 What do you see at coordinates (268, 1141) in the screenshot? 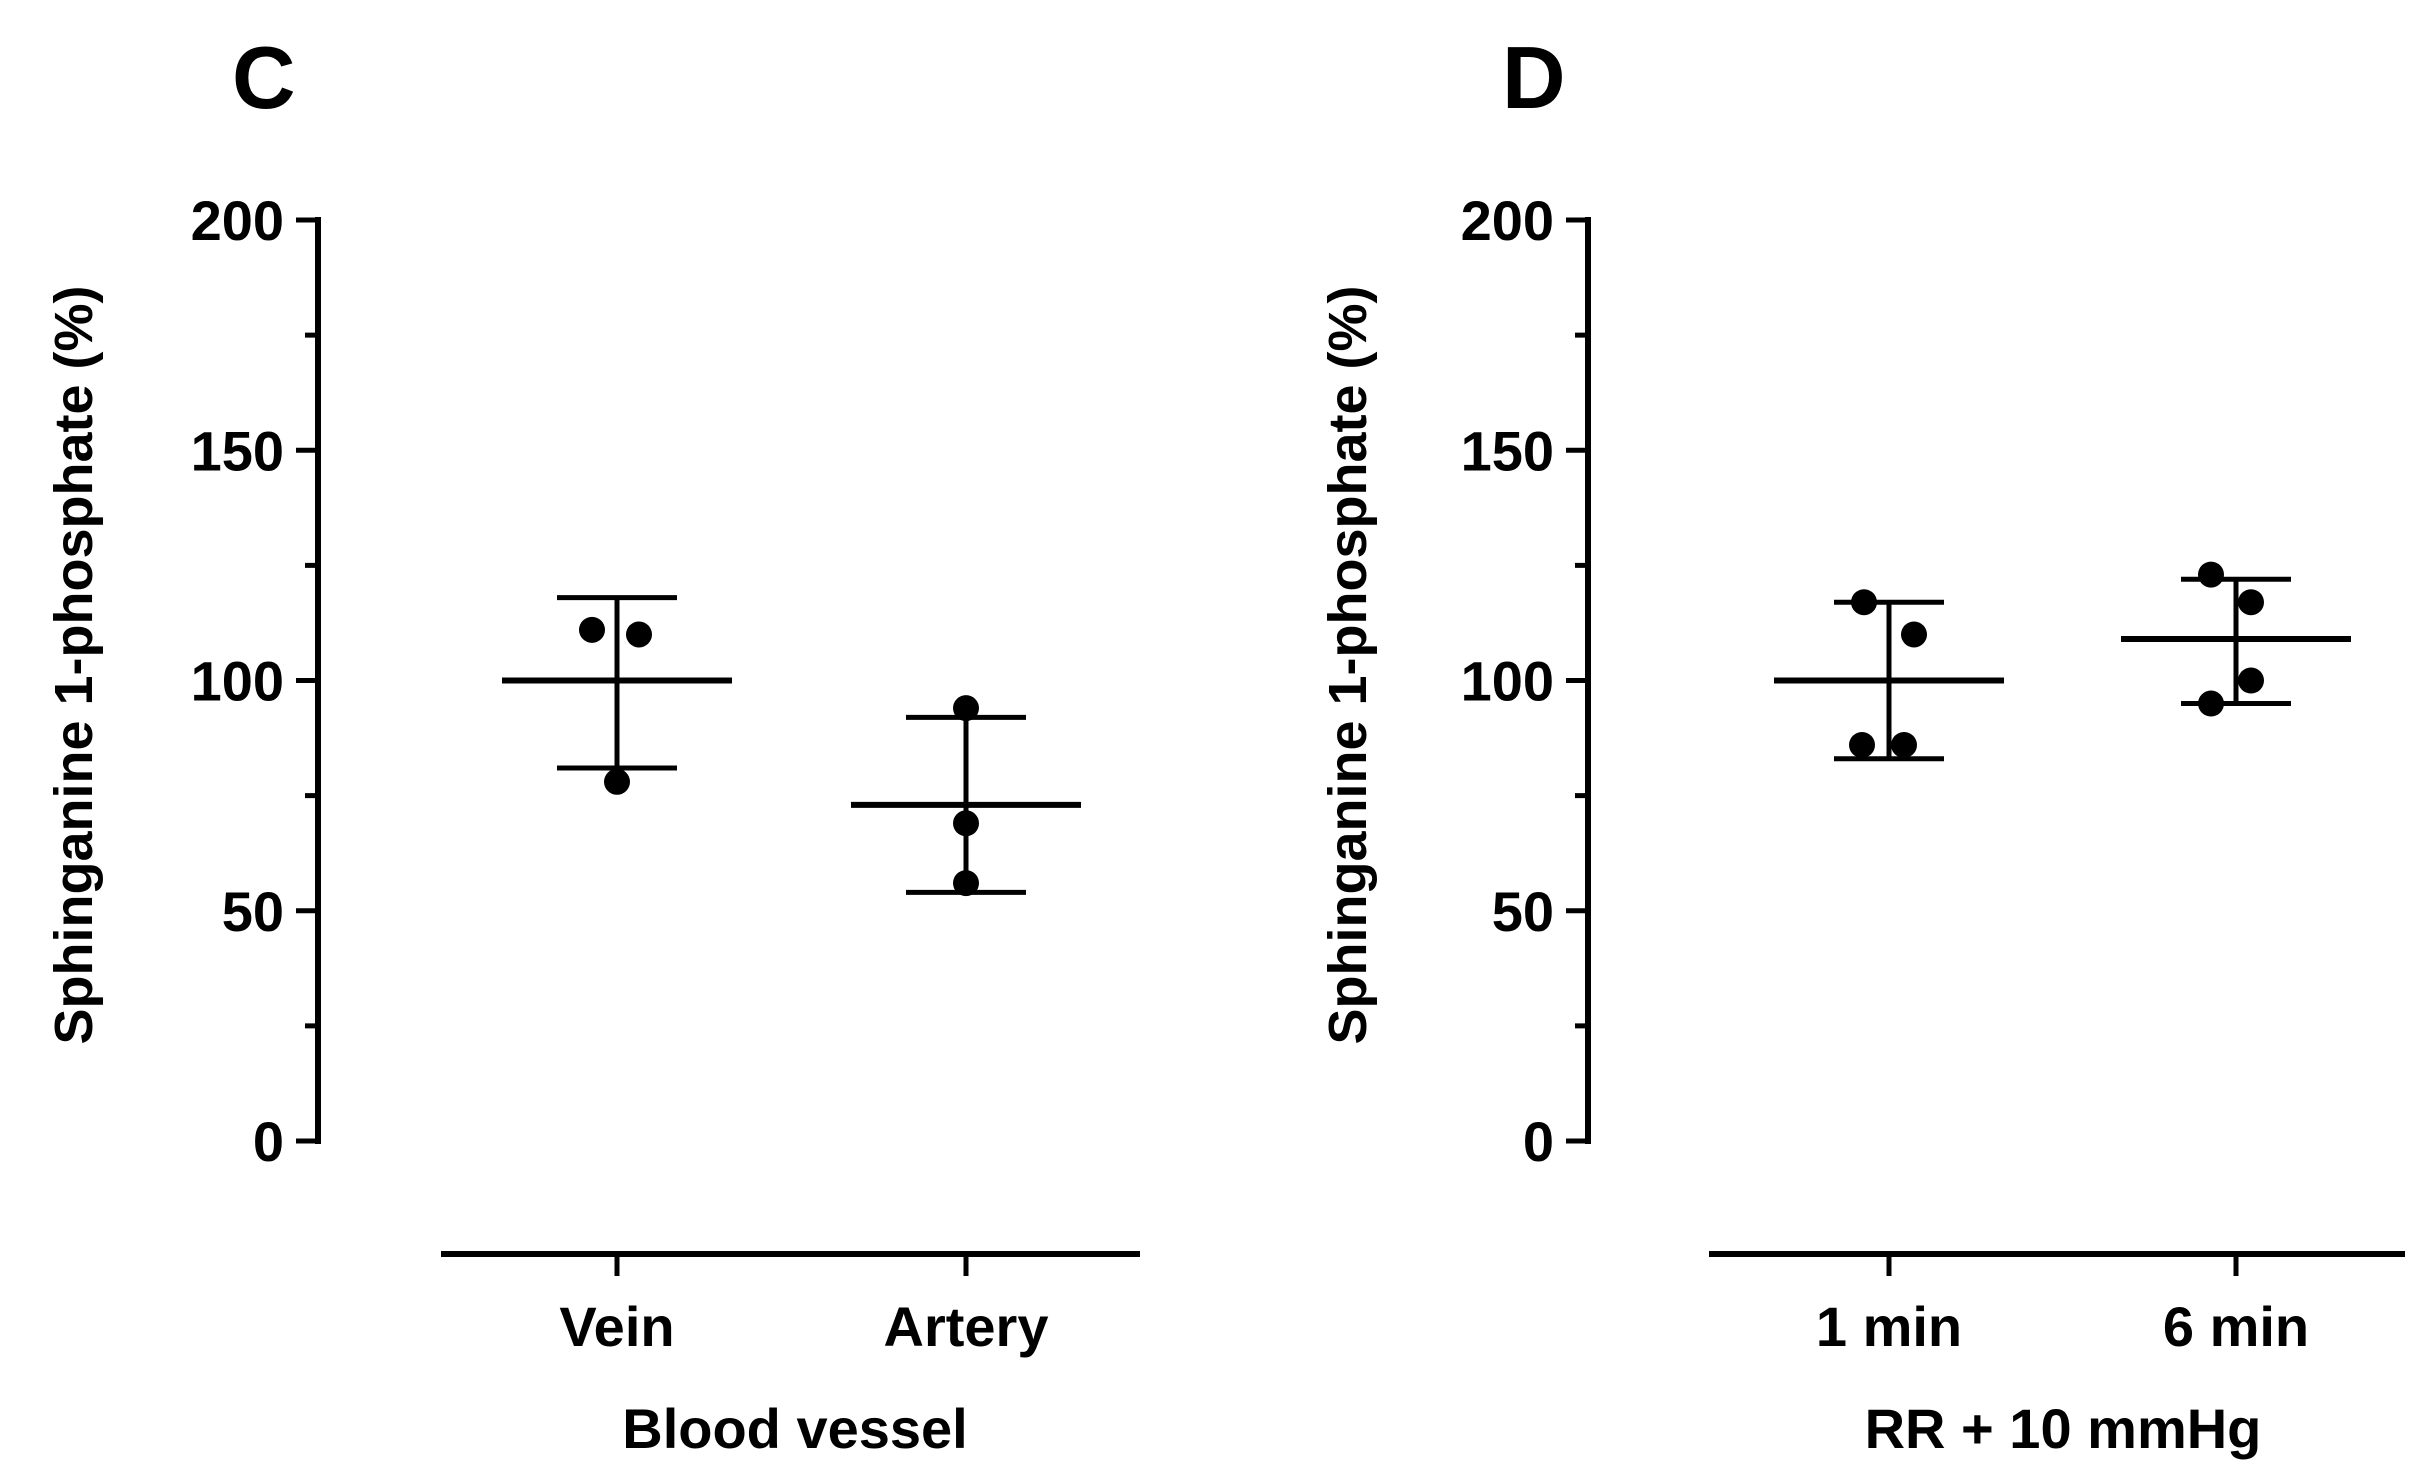
I see `panel-c-y-tick-label: 0` at bounding box center [268, 1141].